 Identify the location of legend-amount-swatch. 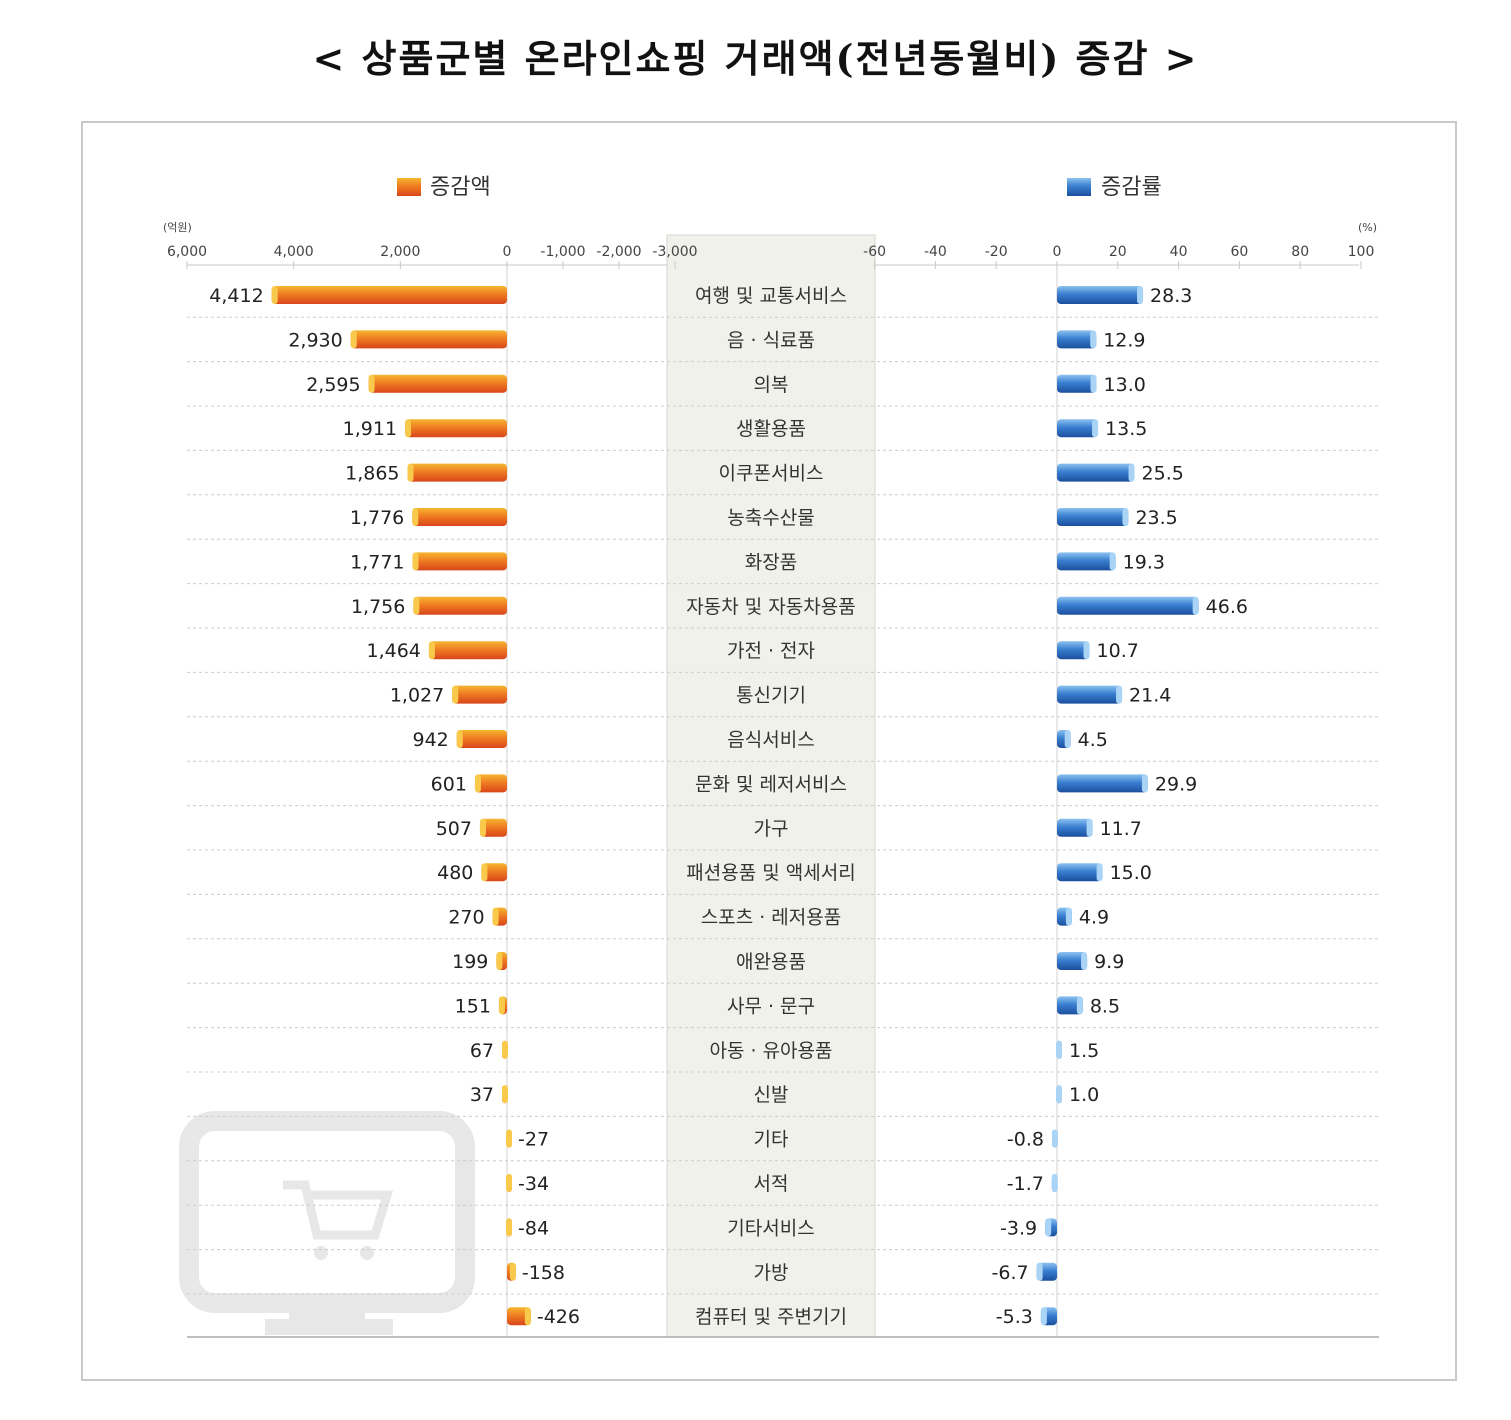
(409, 187).